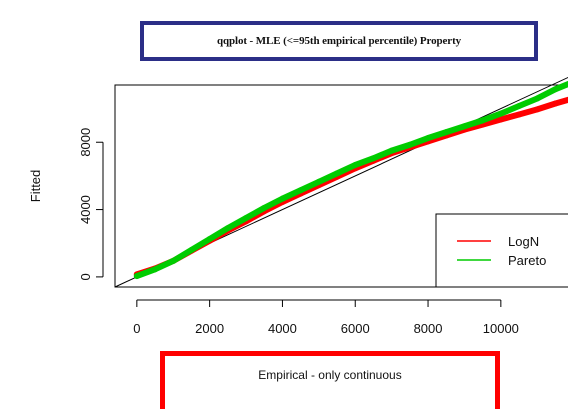  I want to click on legend-box, so click(501, 250).